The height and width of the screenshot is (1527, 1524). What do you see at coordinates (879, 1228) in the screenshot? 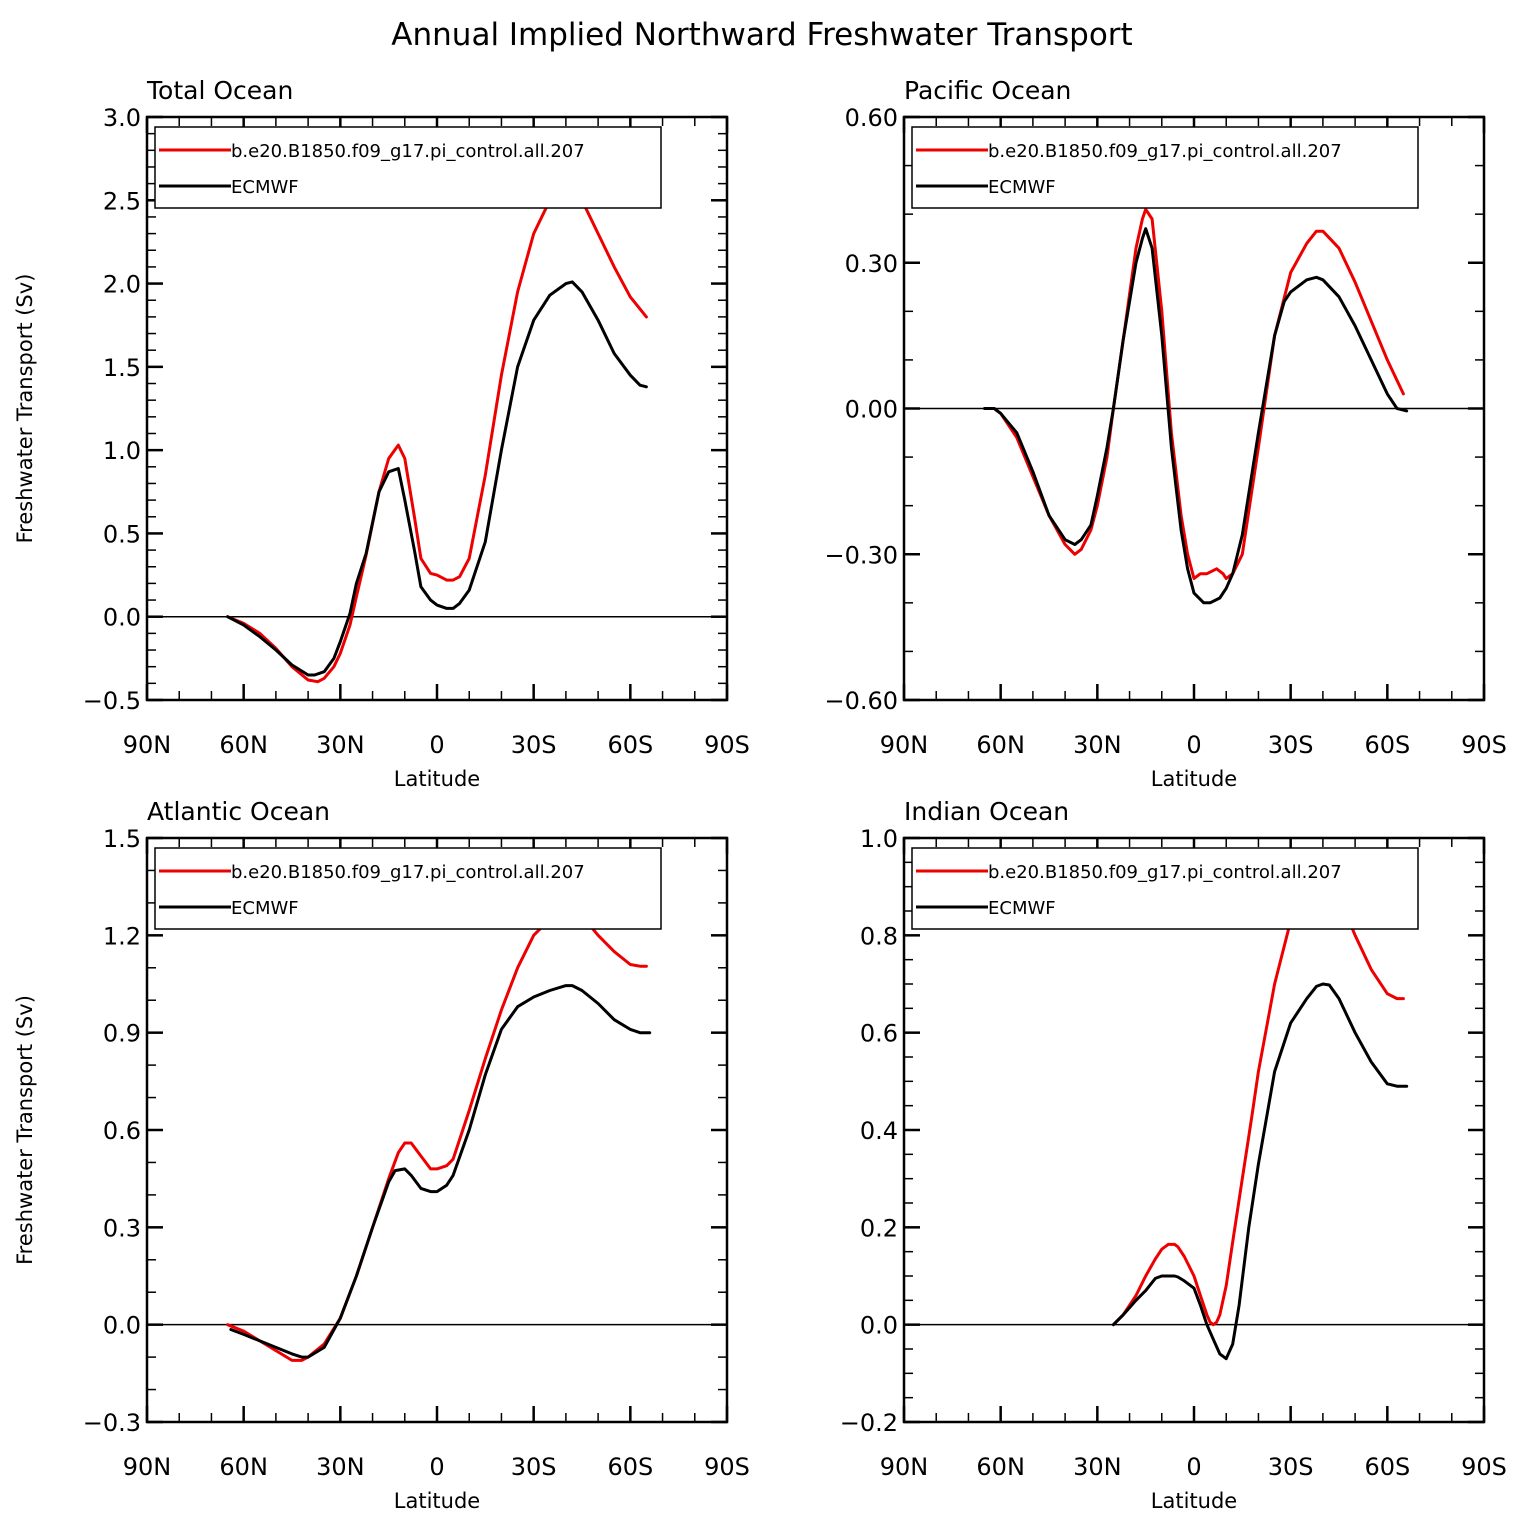
I see `y-tick-label: 0.2` at bounding box center [879, 1228].